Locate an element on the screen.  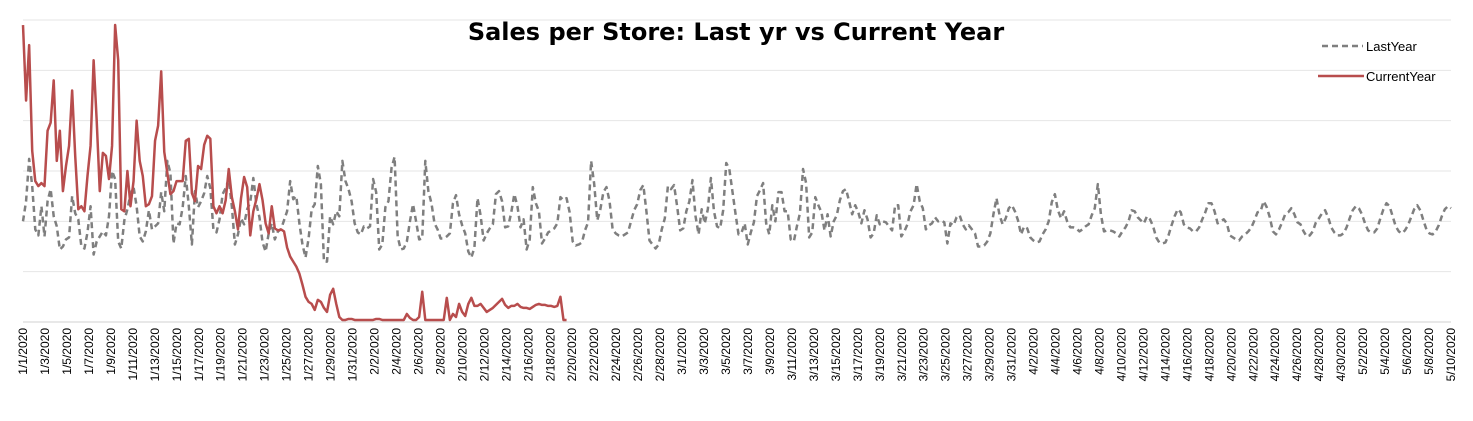
x-tick-label: 5/10/2020 is located at coordinates (1451, 355).